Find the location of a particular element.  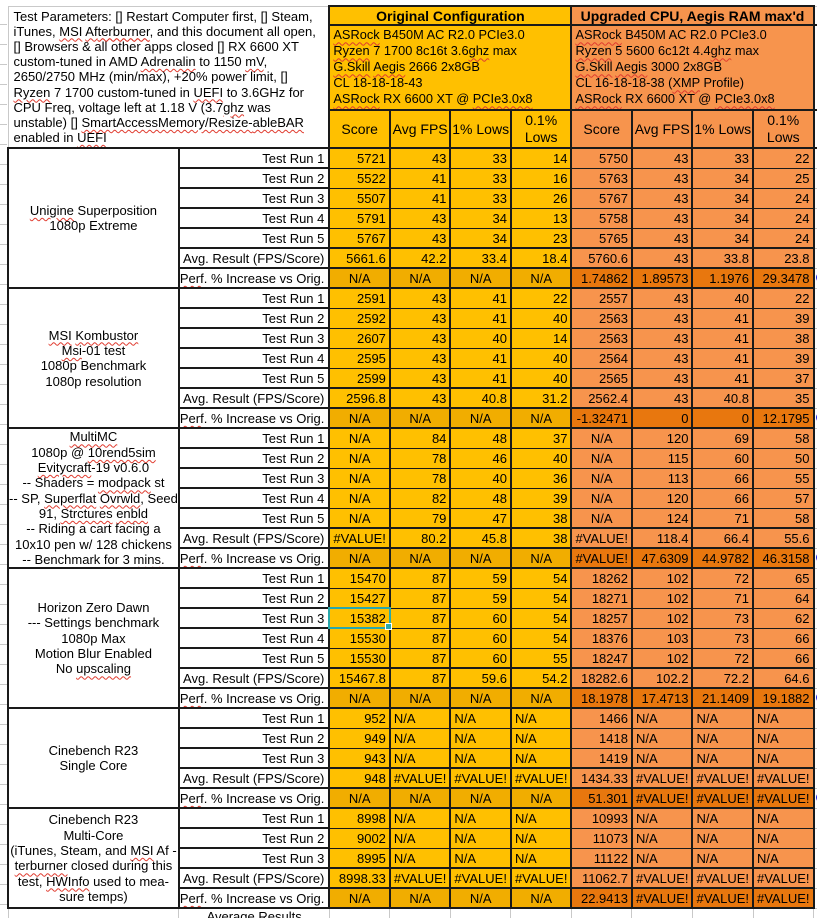

cell-multimc-run1-upg-01pct-lows: 58 is located at coordinates (783, 438).